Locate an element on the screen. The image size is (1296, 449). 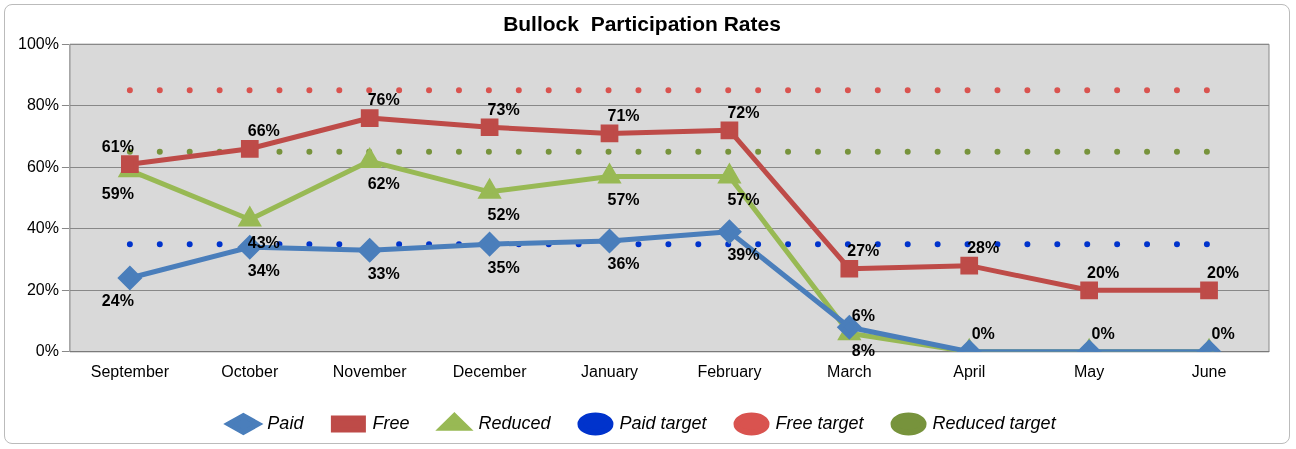
data-label: 24% is located at coordinates (117, 301).